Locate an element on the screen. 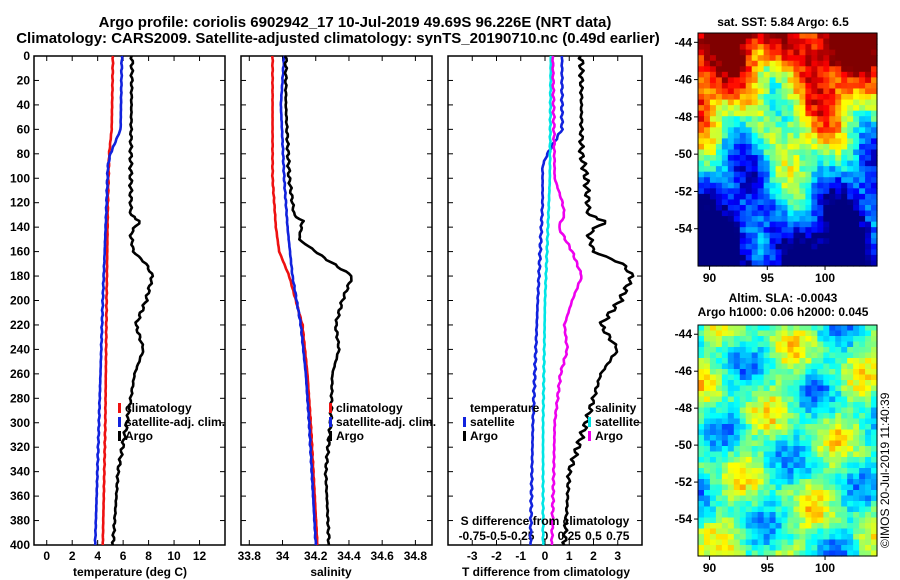 Image resolution: width=900 pixels, height=580 pixels. x-tick-label: 33.8 is located at coordinates (250, 556).